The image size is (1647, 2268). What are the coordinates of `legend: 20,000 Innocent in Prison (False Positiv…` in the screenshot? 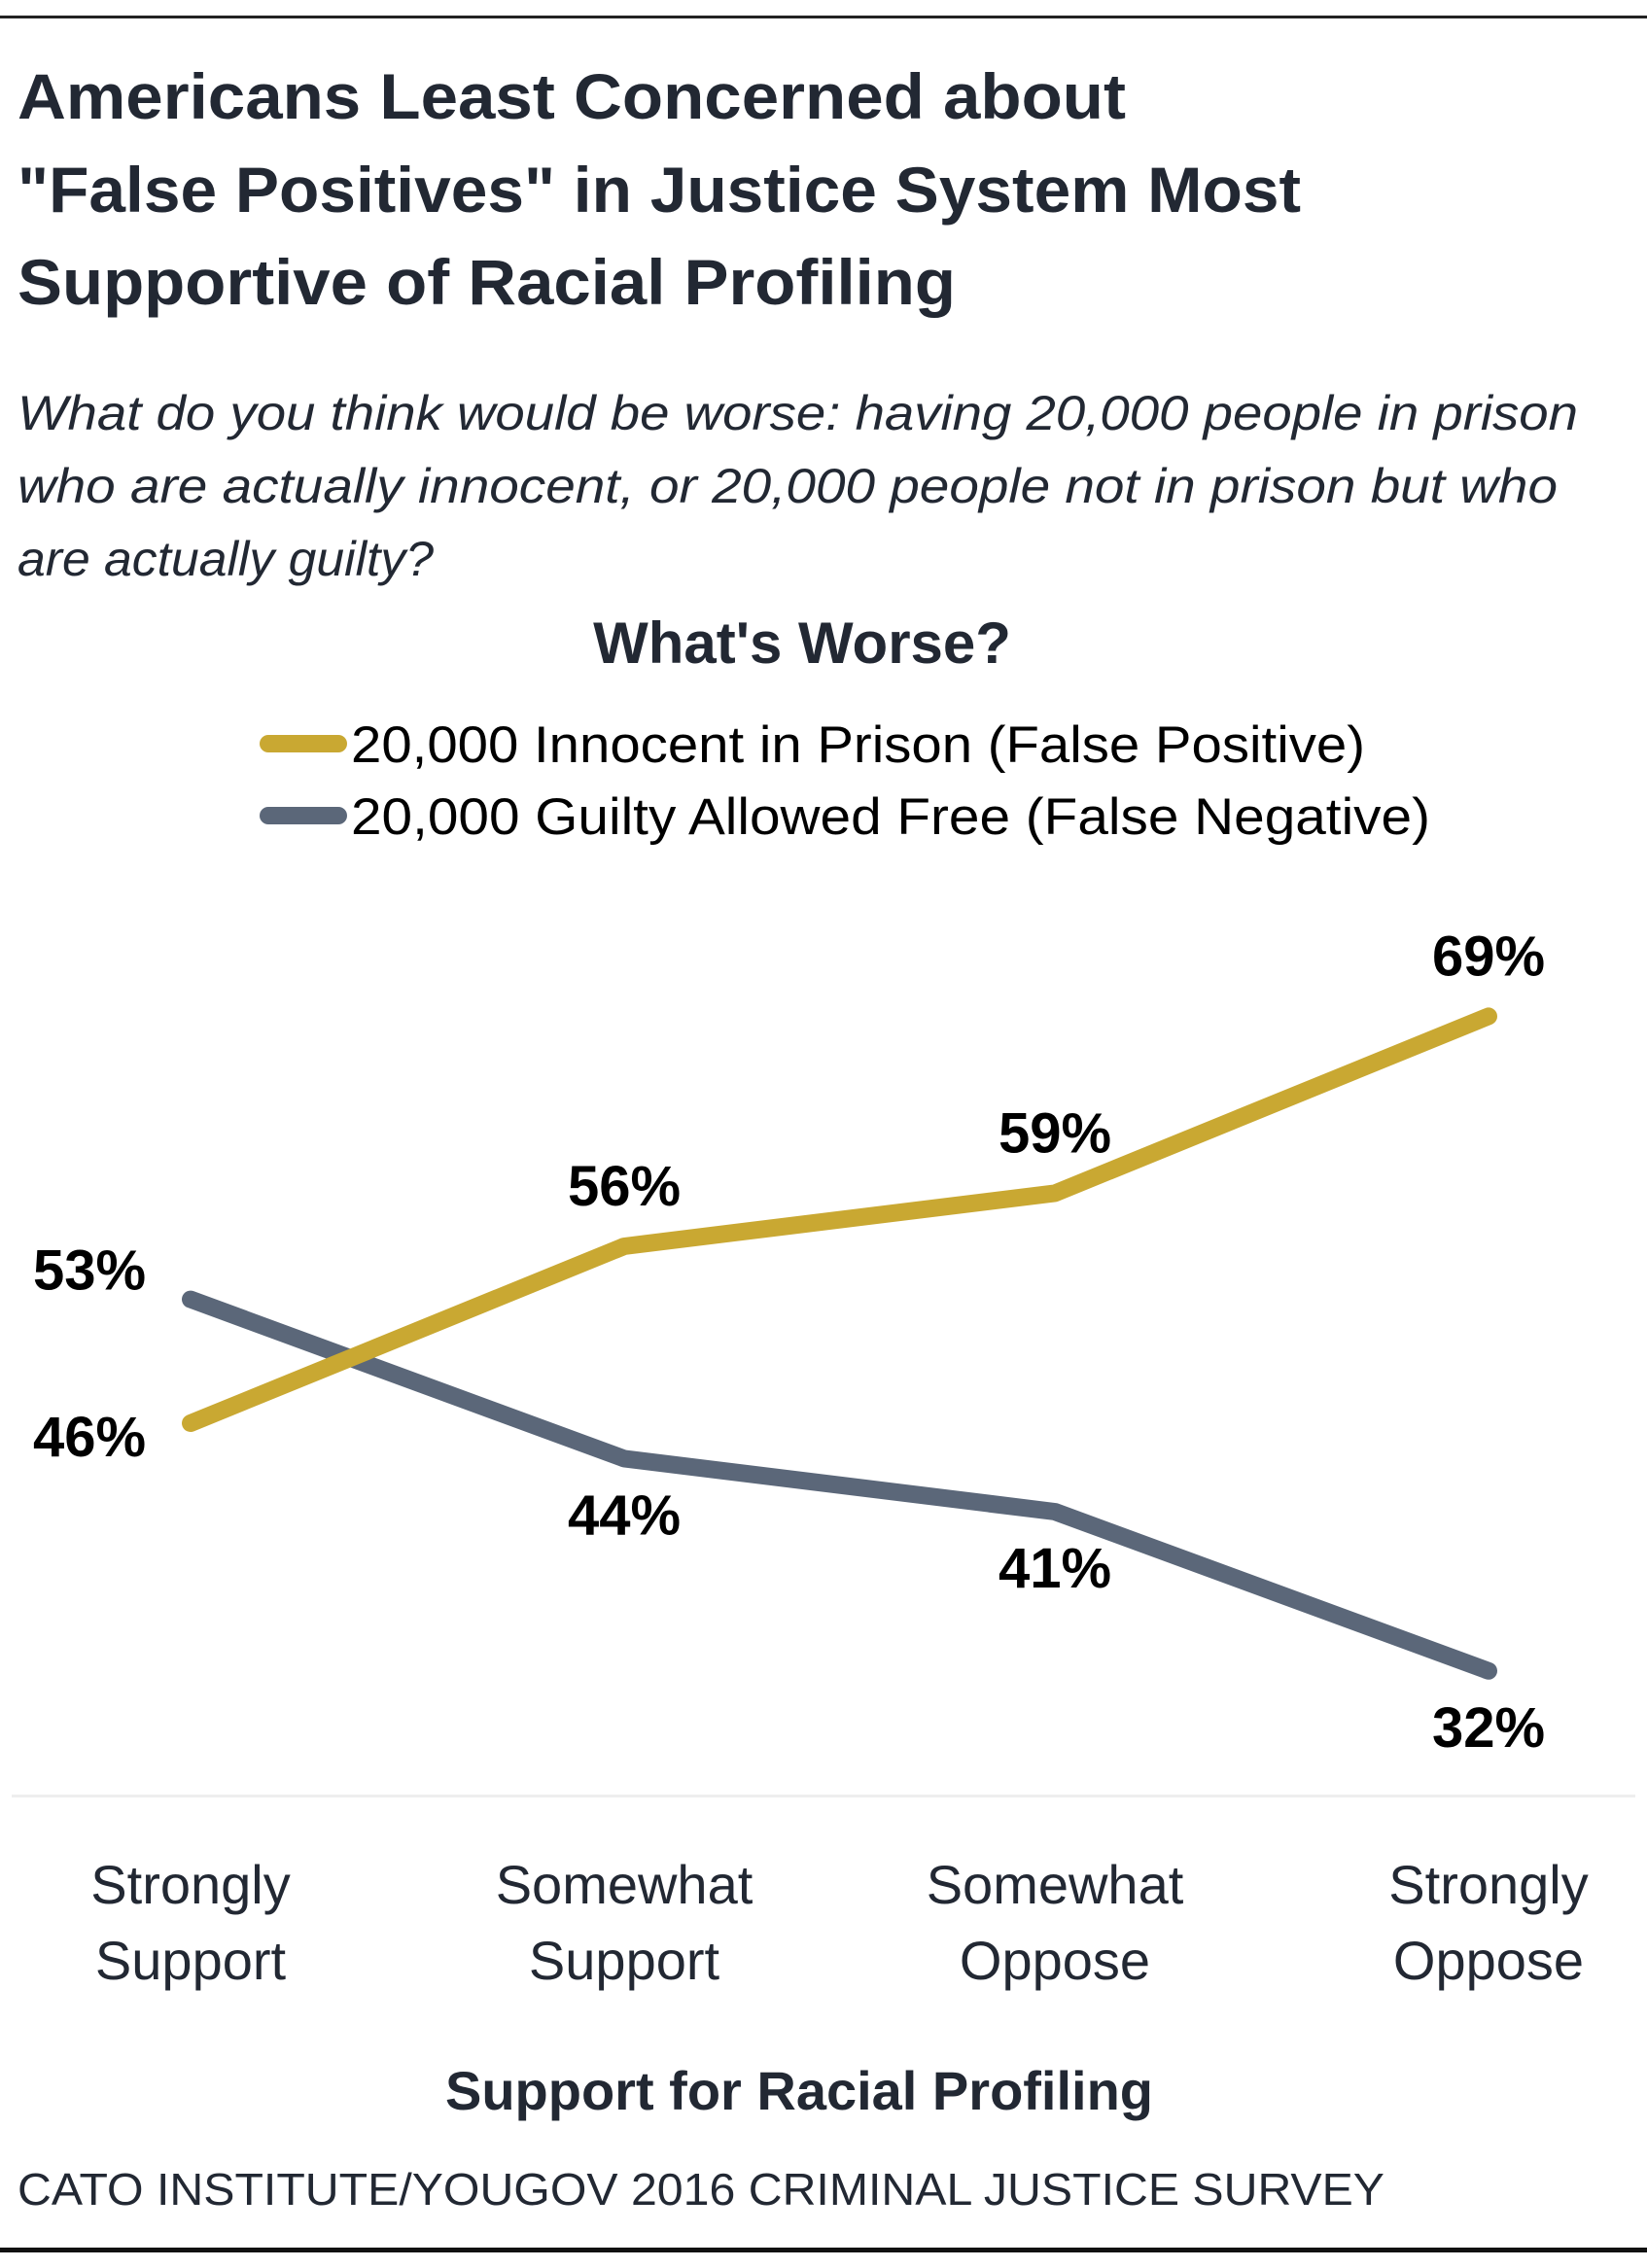 It's located at (845, 781).